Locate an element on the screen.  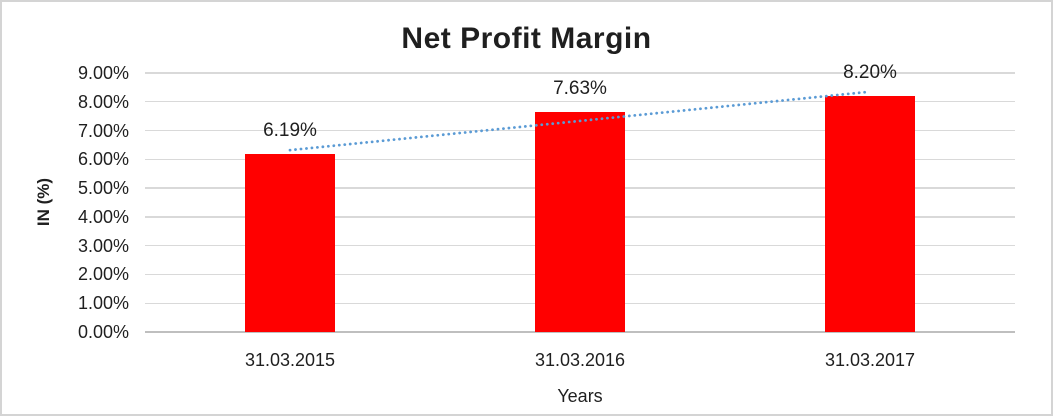
bar-data-label: 6.19% is located at coordinates (290, 130).